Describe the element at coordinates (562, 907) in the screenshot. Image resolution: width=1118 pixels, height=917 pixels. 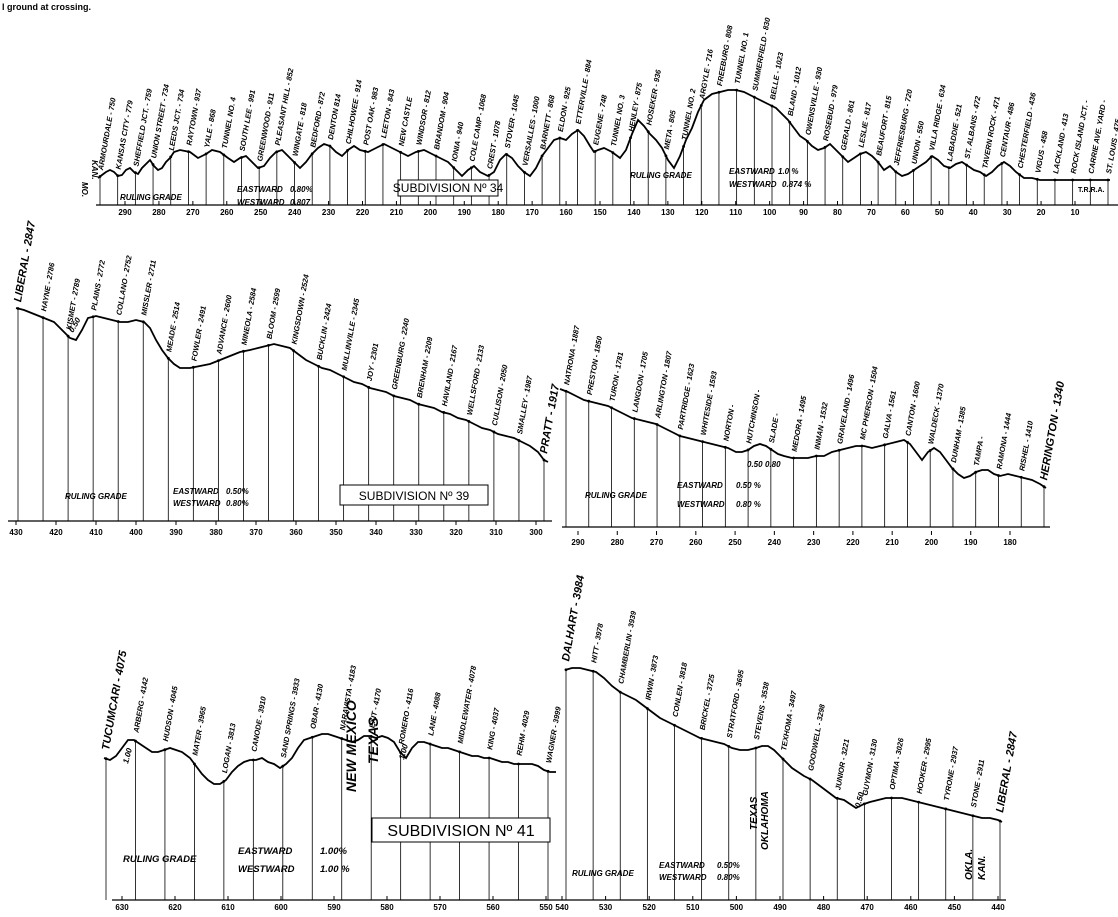
I see `milepost-label: 540` at that location.